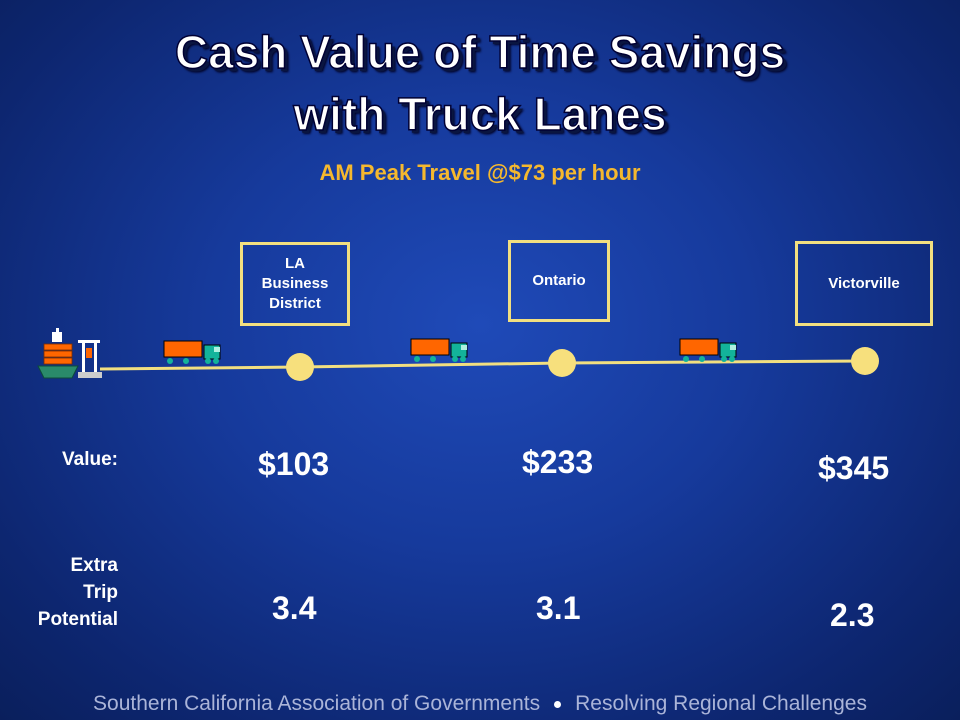  I want to click on extra-trip-victorville: 2.3, so click(852, 615).